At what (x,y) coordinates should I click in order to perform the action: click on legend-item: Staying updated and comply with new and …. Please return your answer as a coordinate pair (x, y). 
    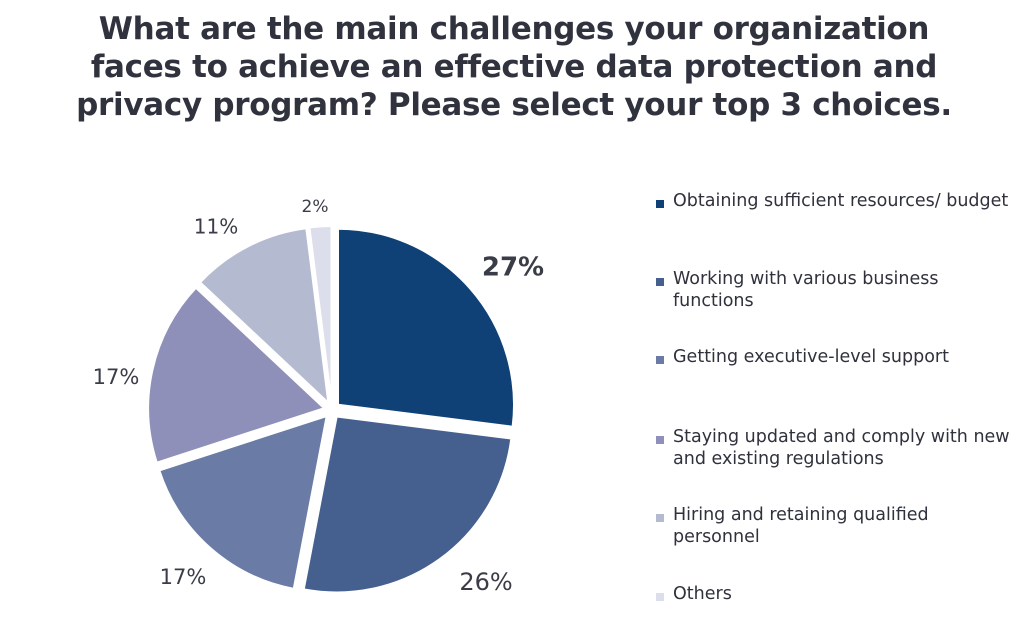
    Looking at the image, I should click on (836, 448).